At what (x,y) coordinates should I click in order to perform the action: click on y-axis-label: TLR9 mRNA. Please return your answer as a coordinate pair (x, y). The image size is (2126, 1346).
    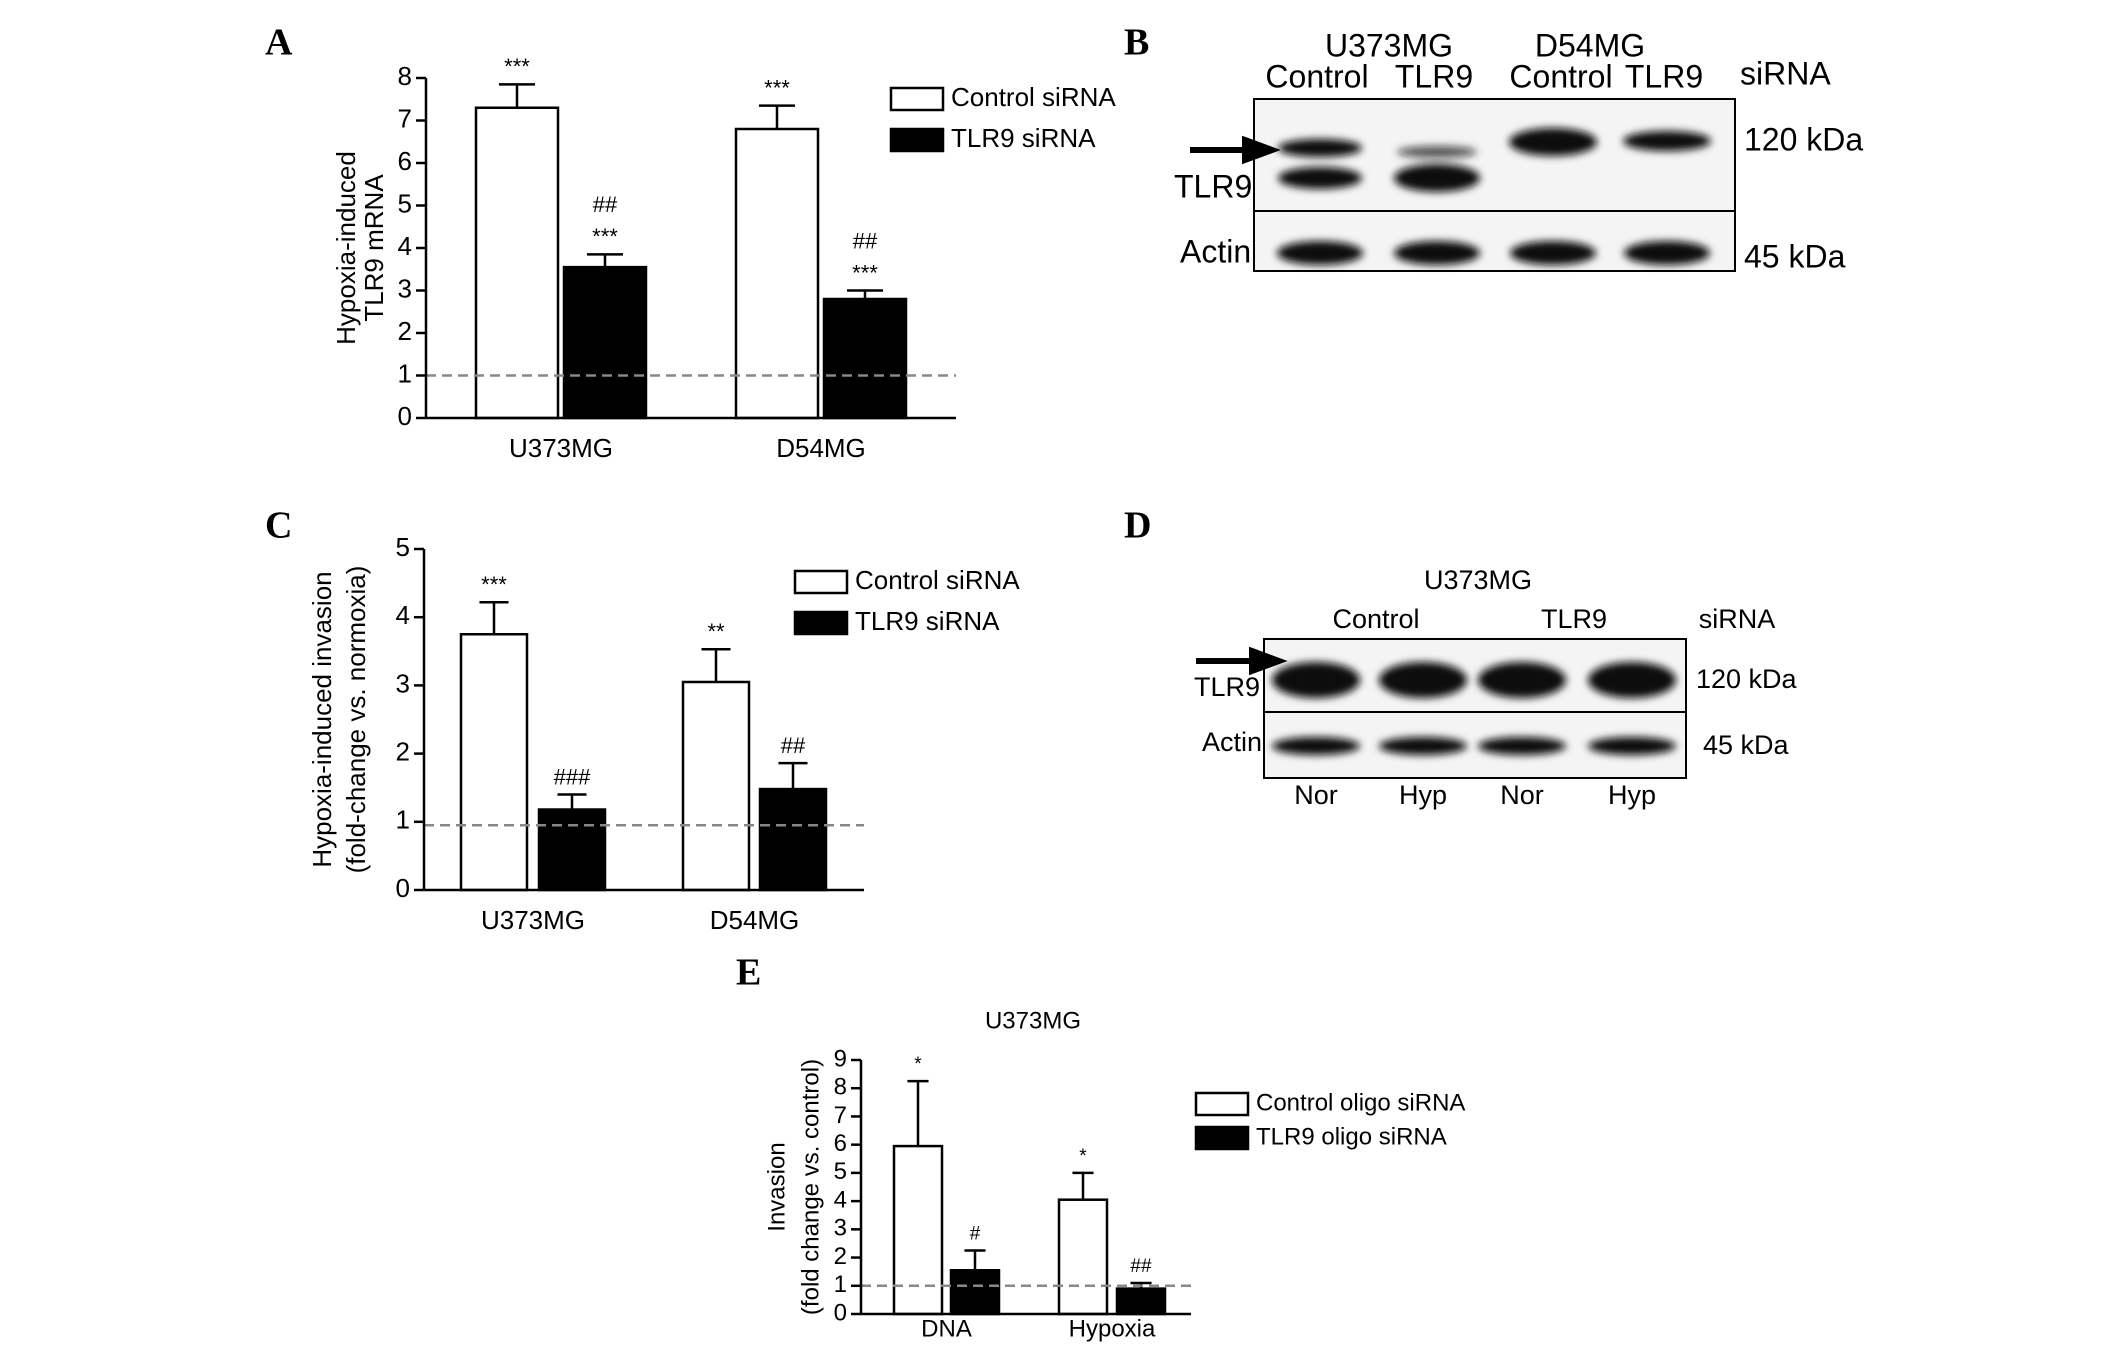
    Looking at the image, I should click on (374, 248).